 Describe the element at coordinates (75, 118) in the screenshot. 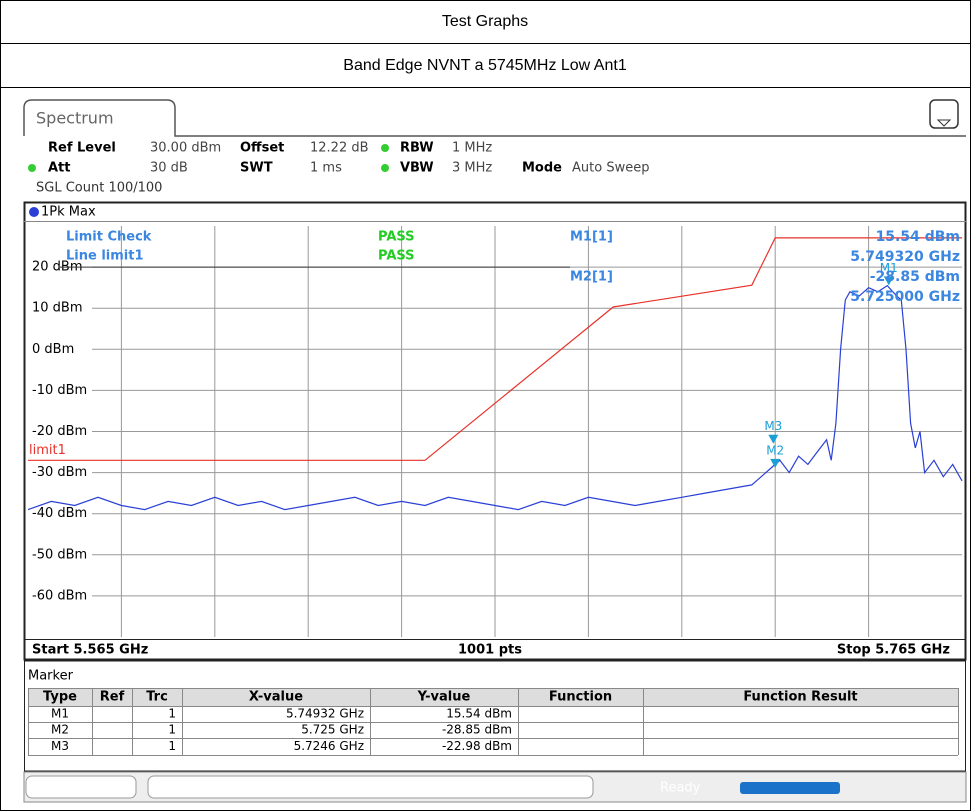

I see `tab-label: Spectrum` at that location.